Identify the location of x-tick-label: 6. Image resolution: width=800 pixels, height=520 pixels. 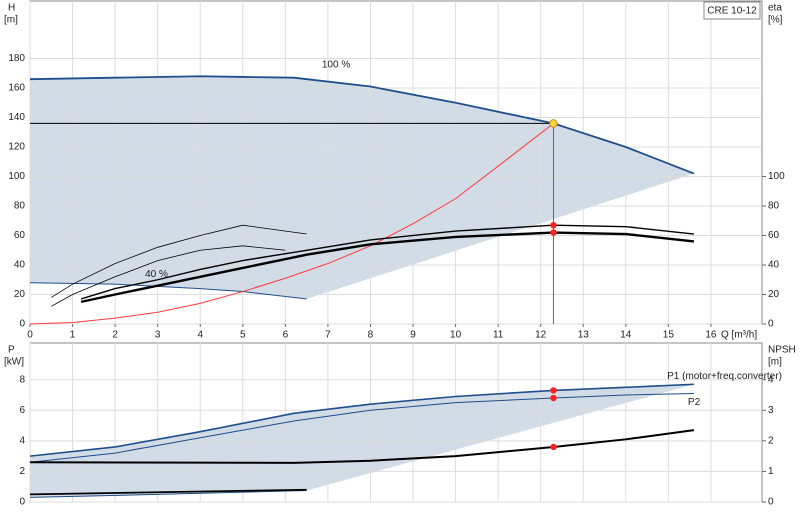
(286, 335).